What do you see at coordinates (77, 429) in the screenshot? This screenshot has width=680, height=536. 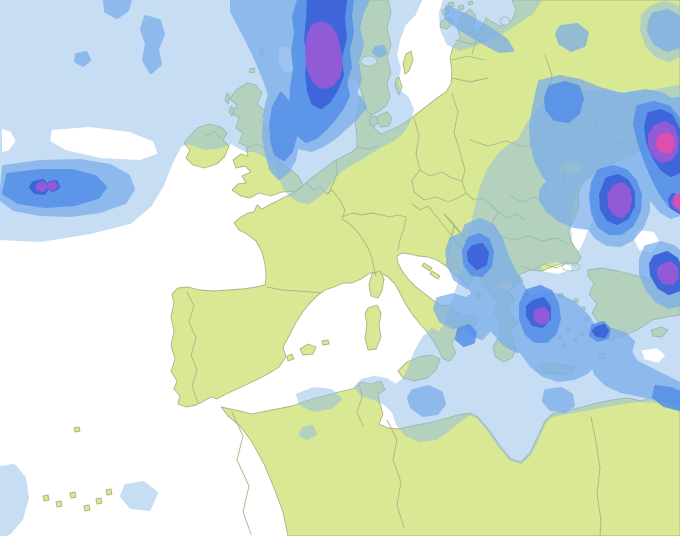 I see `madeira` at bounding box center [77, 429].